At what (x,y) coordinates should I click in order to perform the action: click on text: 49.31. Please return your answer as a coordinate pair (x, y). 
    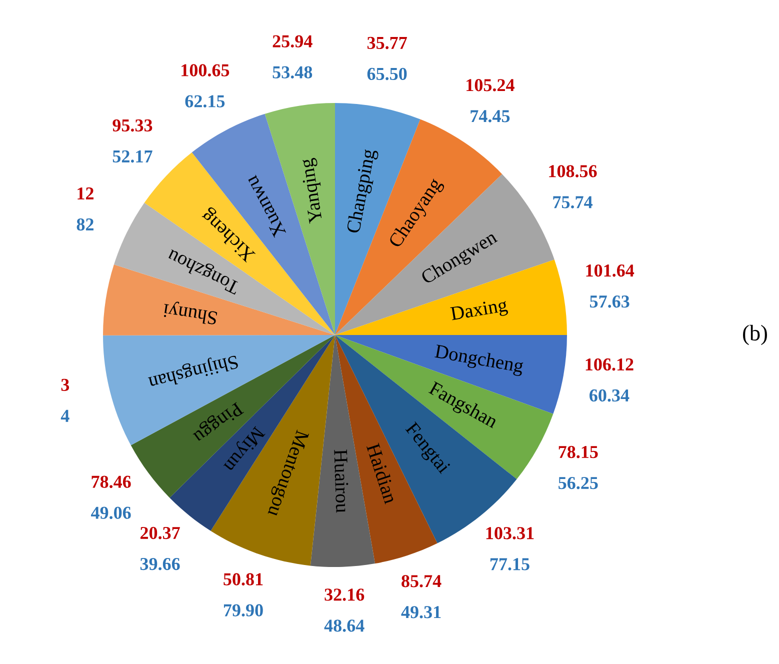
    Looking at the image, I should click on (421, 612).